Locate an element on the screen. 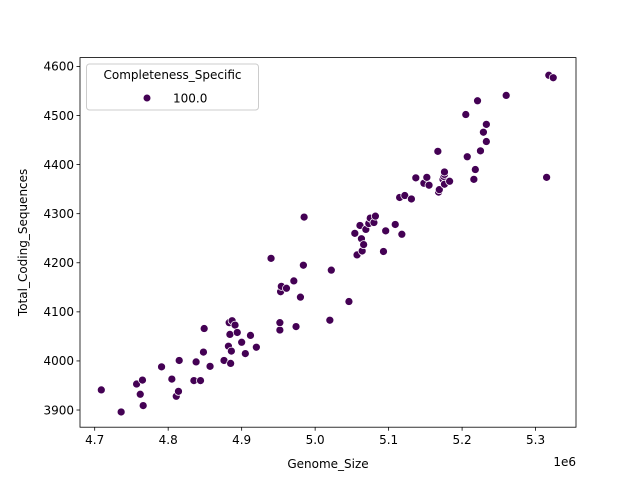 Image resolution: width=640 pixels, height=480 pixels. x-tick-label: 5.1 is located at coordinates (388, 440).